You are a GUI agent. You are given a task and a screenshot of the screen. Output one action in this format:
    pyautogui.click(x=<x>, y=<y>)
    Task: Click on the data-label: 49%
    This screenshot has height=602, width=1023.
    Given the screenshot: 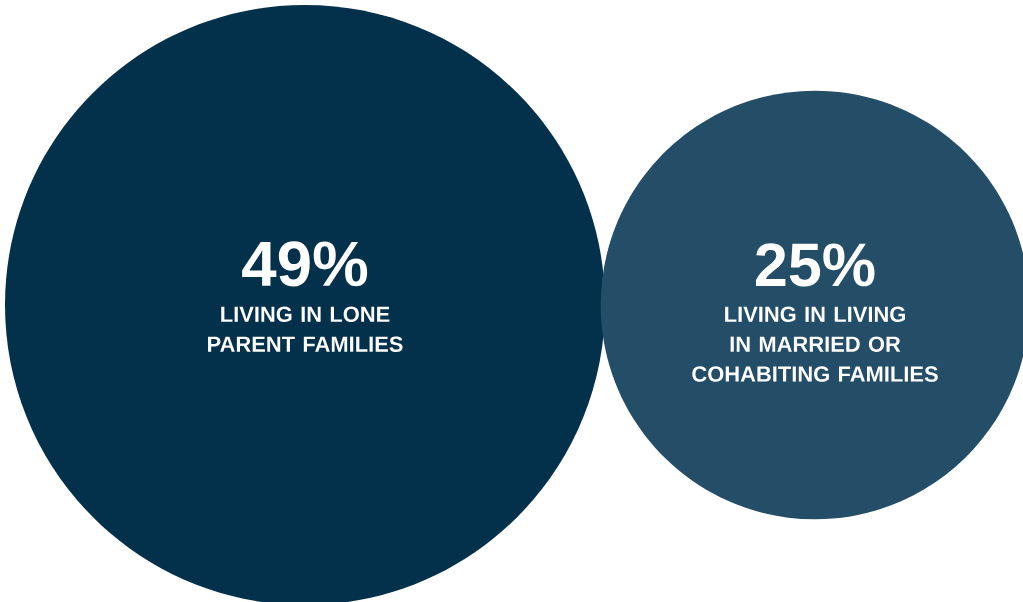 What is the action you would take?
    pyautogui.click(x=305, y=264)
    